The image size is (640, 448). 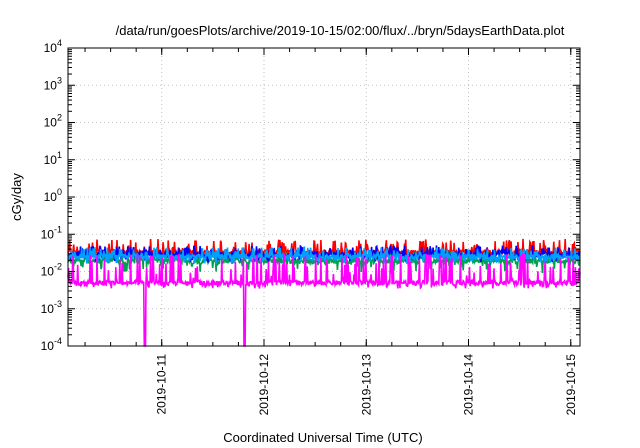 I want to click on y-tick-exponent: -3, so click(x=58, y=304).